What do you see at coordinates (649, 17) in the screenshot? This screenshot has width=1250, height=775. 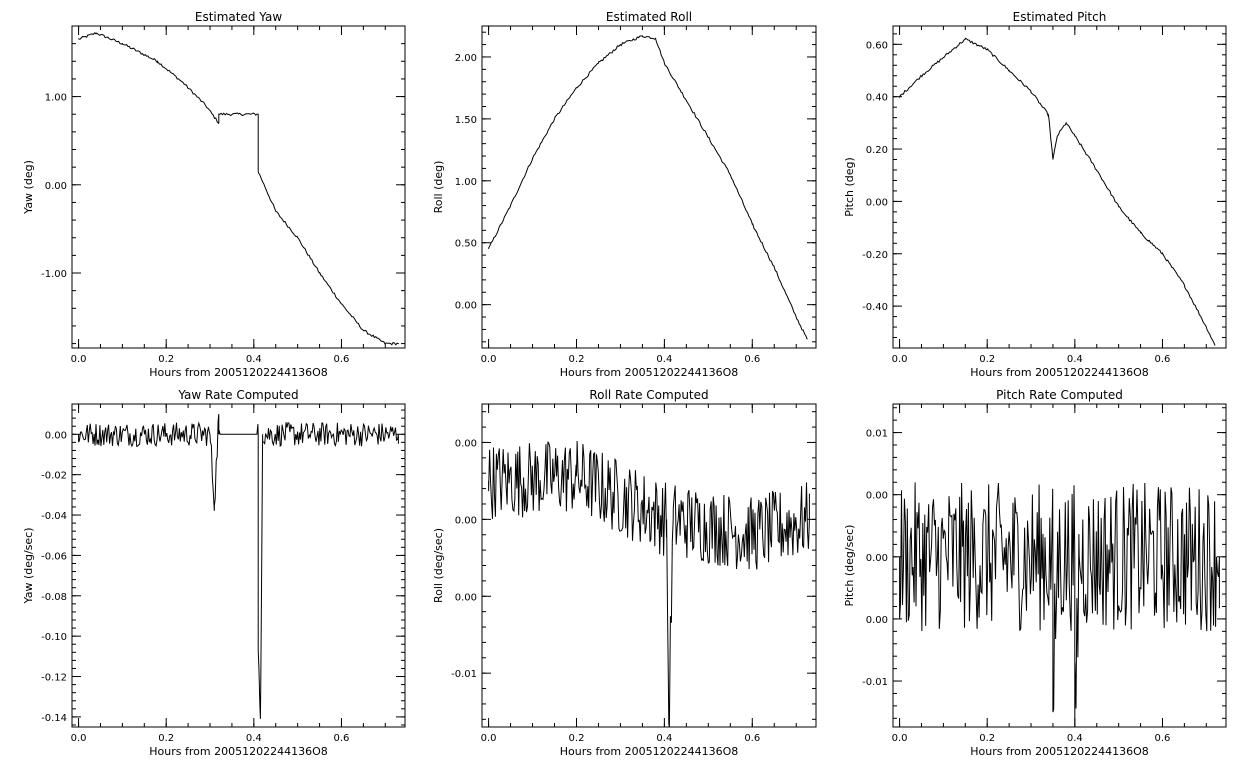 I see `plot-title: Estimated Roll` at bounding box center [649, 17].